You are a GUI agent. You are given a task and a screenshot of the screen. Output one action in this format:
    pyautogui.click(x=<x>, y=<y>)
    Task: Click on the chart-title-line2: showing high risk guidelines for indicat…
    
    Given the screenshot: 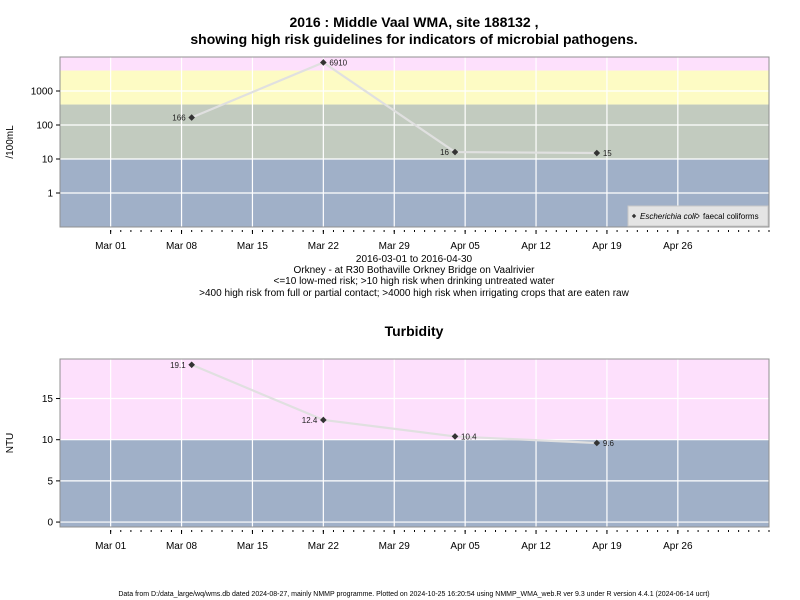 What is the action you would take?
    pyautogui.click(x=413, y=39)
    